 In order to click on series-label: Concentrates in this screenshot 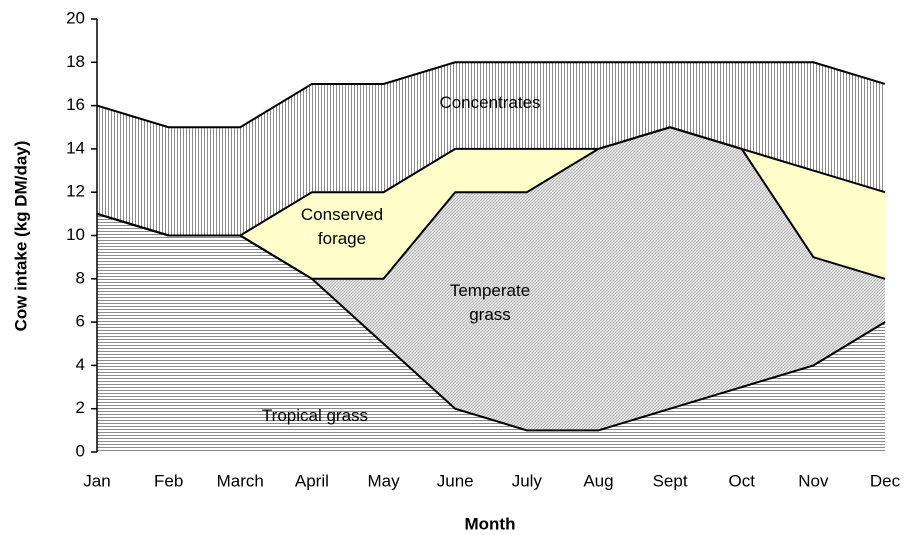, I will do `click(490, 102)`.